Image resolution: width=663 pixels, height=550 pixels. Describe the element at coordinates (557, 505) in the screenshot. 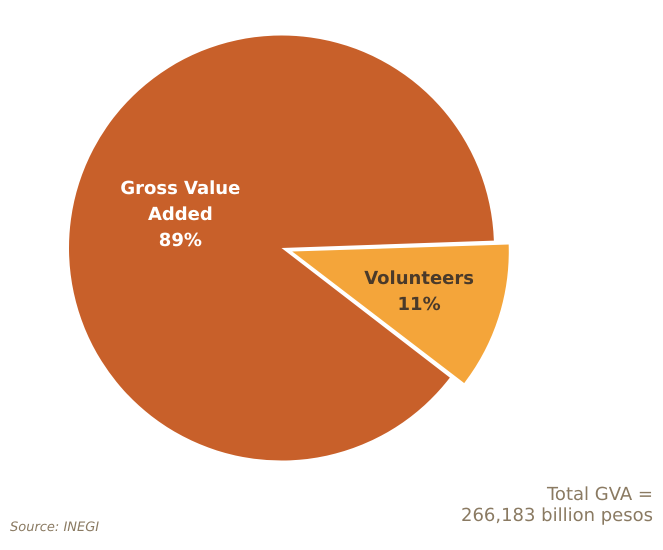

I see `text: Total GVA = 266,183 billion pesos` at that location.